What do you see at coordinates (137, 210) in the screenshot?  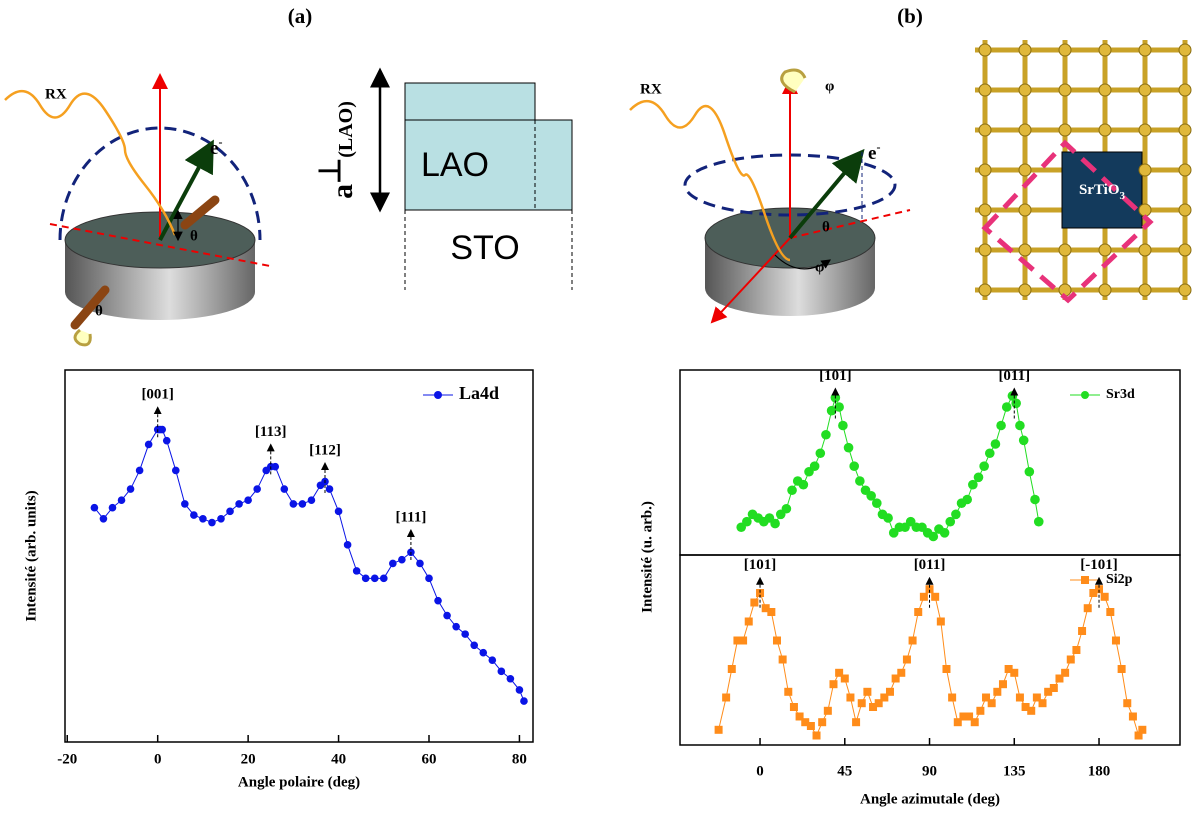 I see `polar-scan-diagram: RX e- θ θ` at bounding box center [137, 210].